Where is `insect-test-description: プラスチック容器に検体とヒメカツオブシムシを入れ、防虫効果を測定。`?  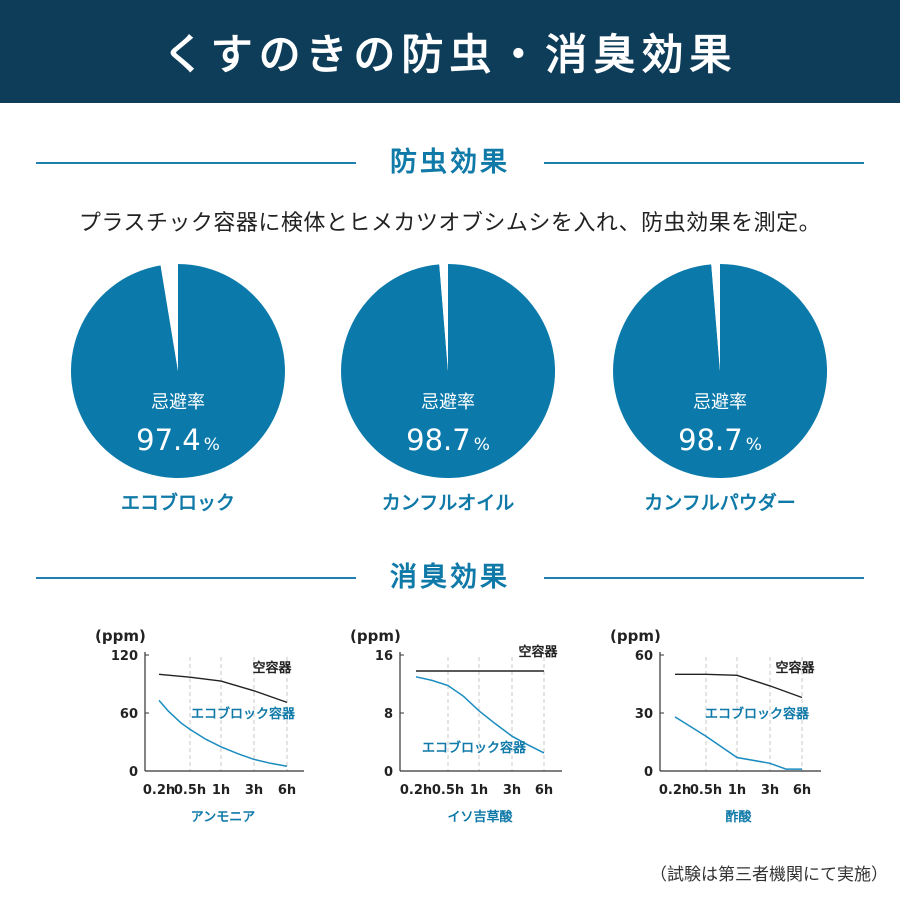
insect-test-description: プラスチック容器に検体とヒメカツオブシムシを入れ、防虫効果を測定。 is located at coordinates (450, 223).